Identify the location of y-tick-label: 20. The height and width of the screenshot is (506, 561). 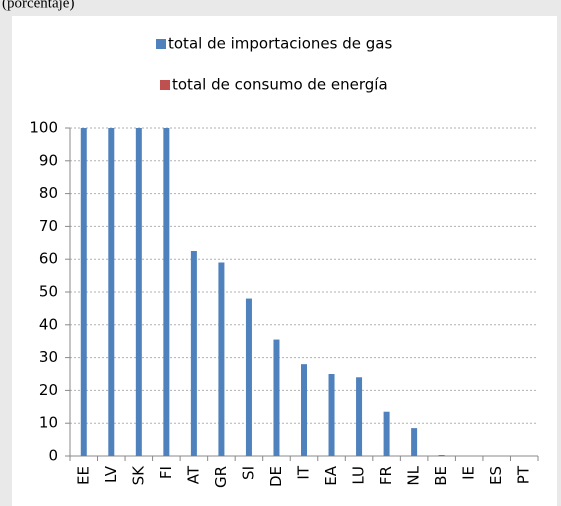
(48, 390).